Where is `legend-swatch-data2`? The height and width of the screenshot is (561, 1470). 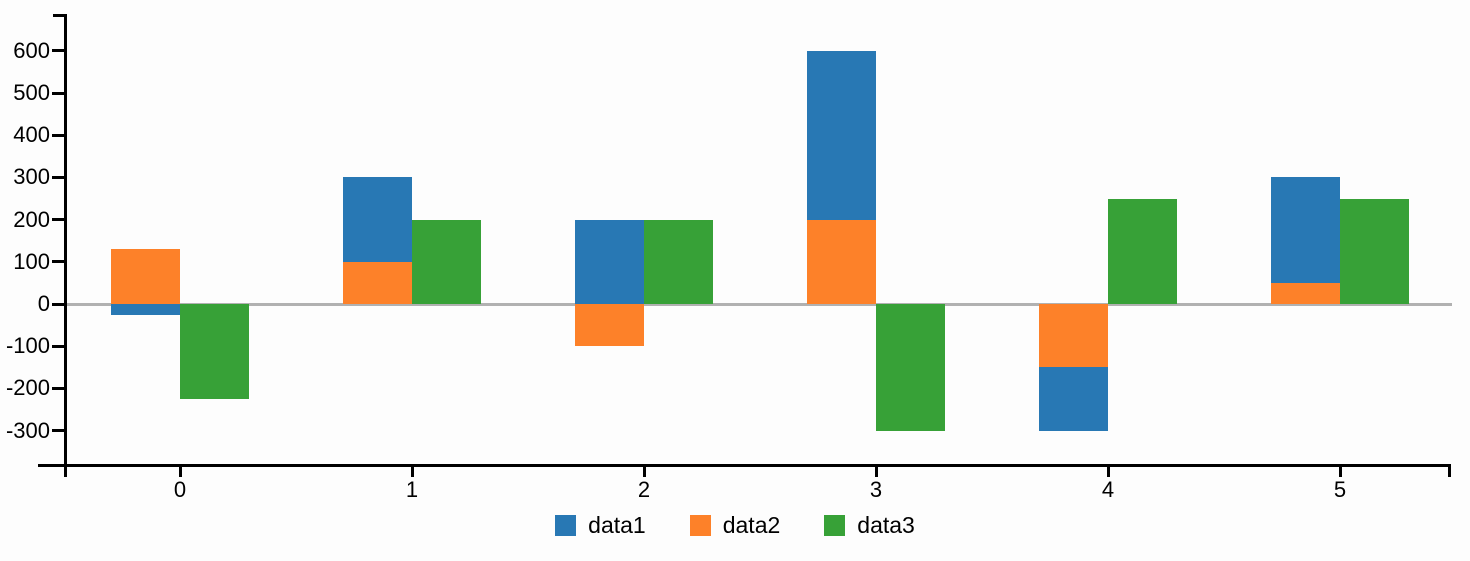
legend-swatch-data2 is located at coordinates (700, 525).